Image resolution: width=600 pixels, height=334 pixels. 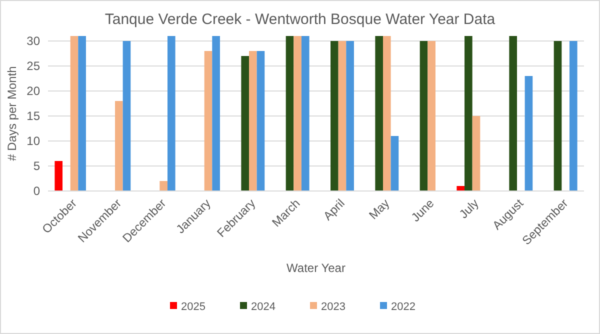 What do you see at coordinates (36, 191) in the screenshot?
I see `y-tick-label: 0` at bounding box center [36, 191].